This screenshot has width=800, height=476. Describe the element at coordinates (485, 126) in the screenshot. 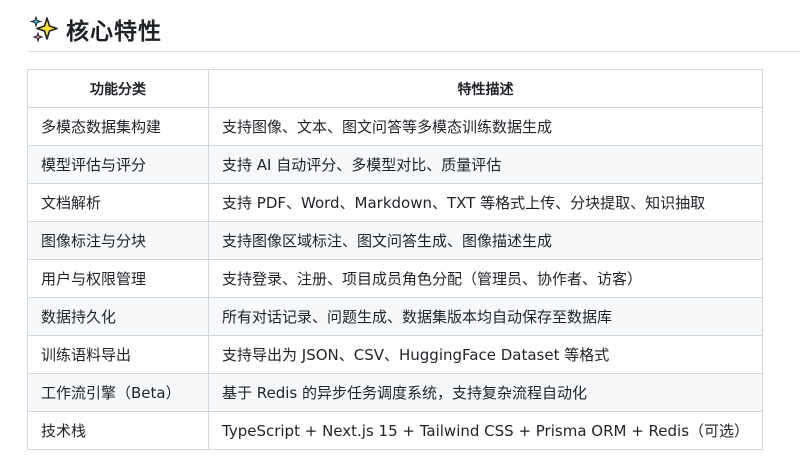

I see `feature-description: 支持图像、文本、图文问答等多模态训练数据生成` at that location.